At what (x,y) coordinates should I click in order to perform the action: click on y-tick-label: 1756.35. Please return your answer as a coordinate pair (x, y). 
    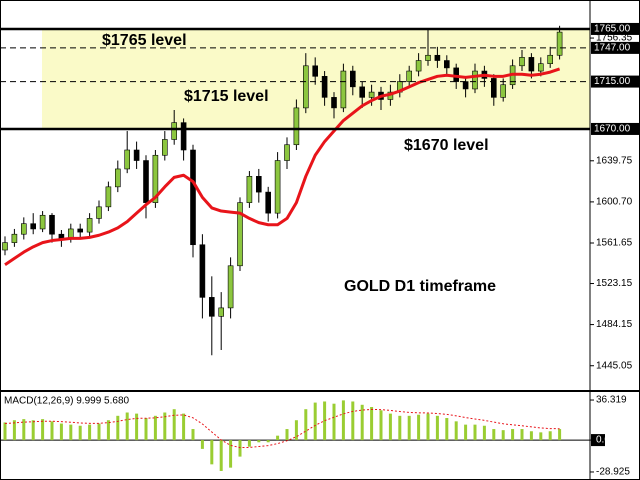
    Looking at the image, I should click on (614, 38).